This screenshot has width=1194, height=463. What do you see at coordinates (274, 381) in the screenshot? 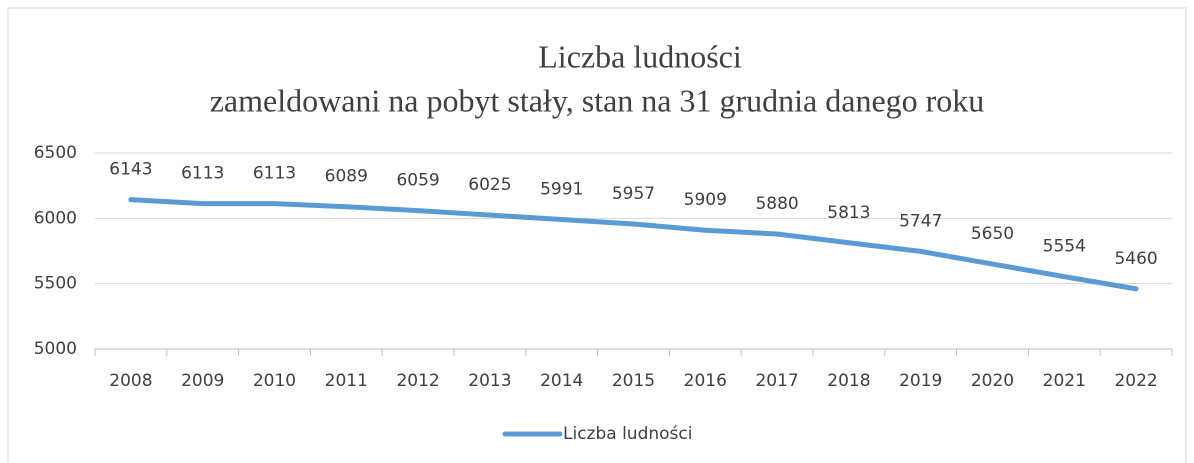
I see `x-tick-label: 2010` at bounding box center [274, 381].